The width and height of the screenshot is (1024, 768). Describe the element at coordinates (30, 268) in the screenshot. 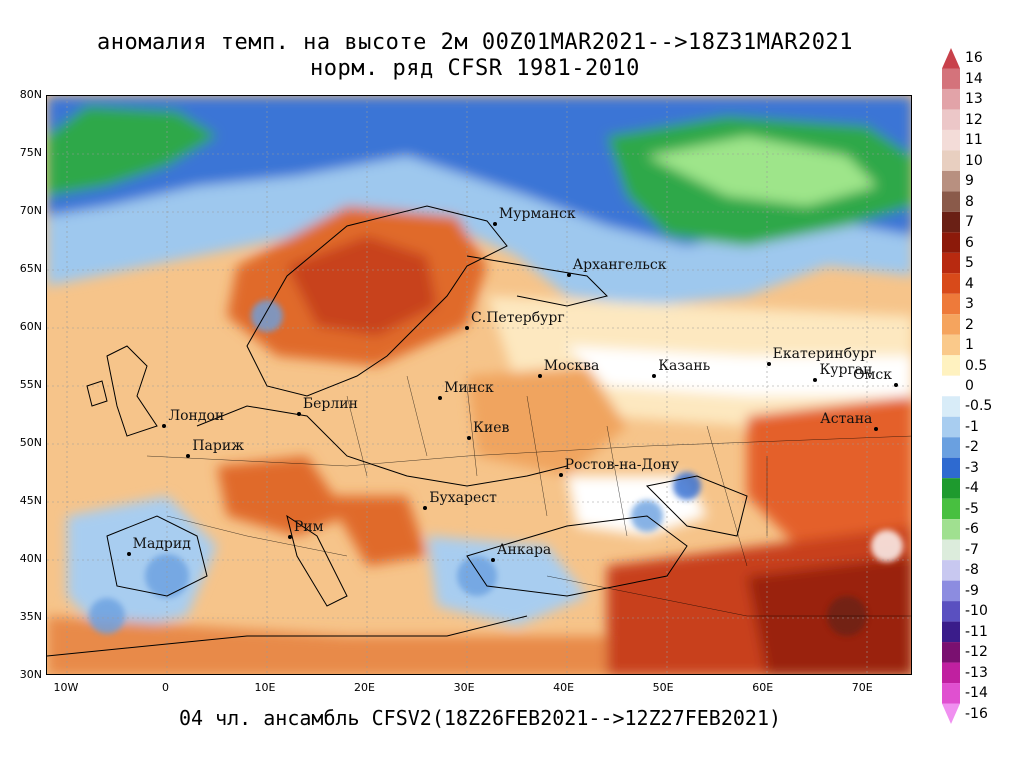

I see `lat-tick-label: 65N` at that location.